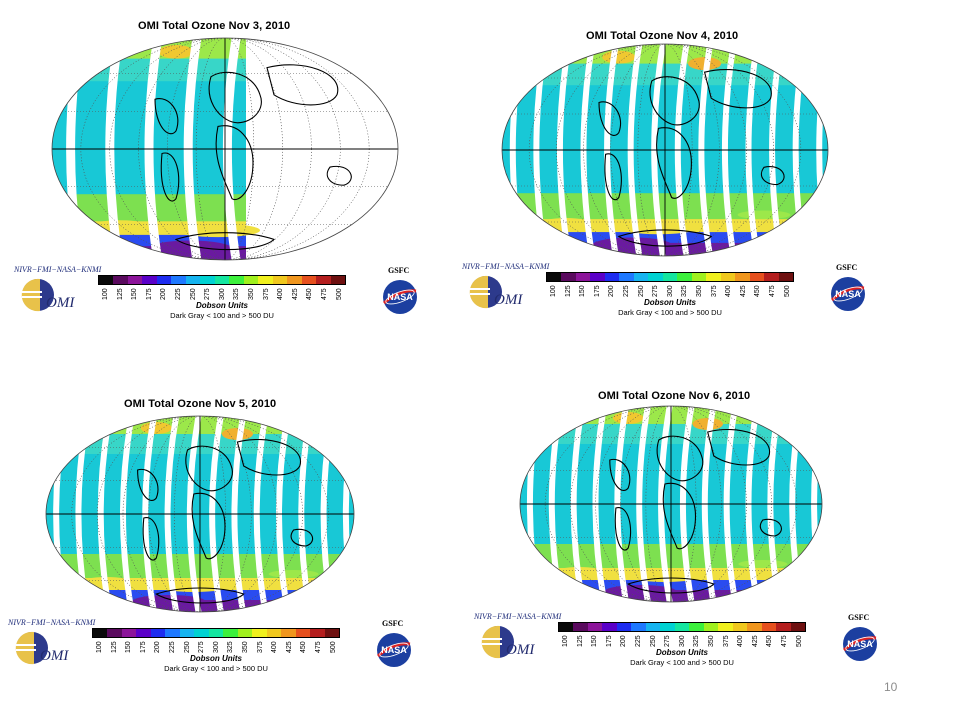 The image size is (960, 720). Describe the element at coordinates (670, 277) in the screenshot. I see `ozone-colorbar` at that location.